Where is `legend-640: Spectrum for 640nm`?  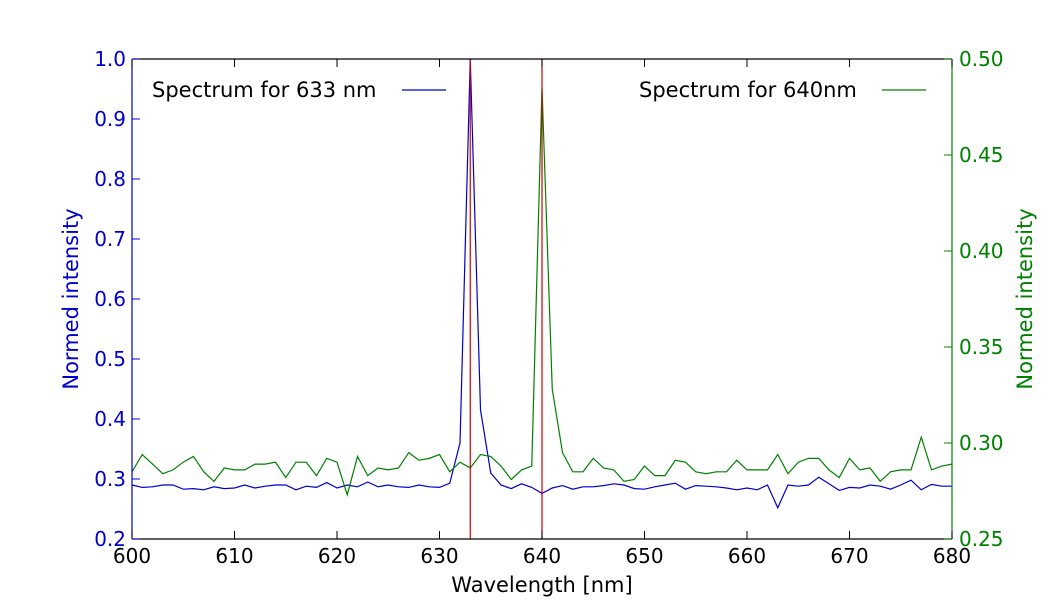
legend-640: Spectrum for 640nm is located at coordinates (782, 90).